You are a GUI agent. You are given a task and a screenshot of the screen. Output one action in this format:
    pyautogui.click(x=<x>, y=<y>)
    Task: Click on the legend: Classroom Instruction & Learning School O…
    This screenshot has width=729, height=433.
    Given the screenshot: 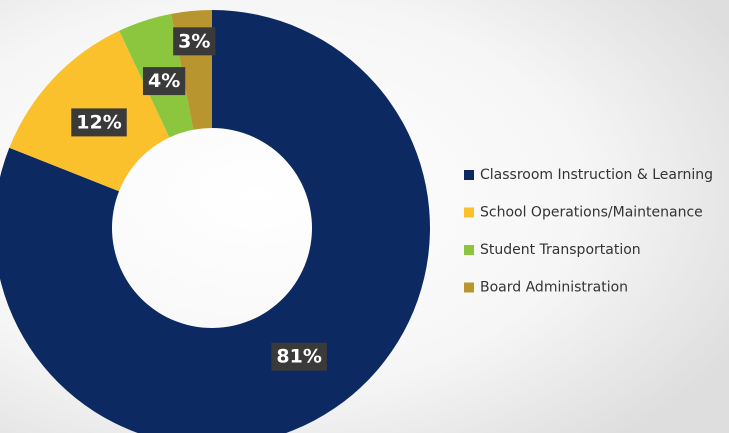 What is the action you would take?
    pyautogui.click(x=588, y=231)
    